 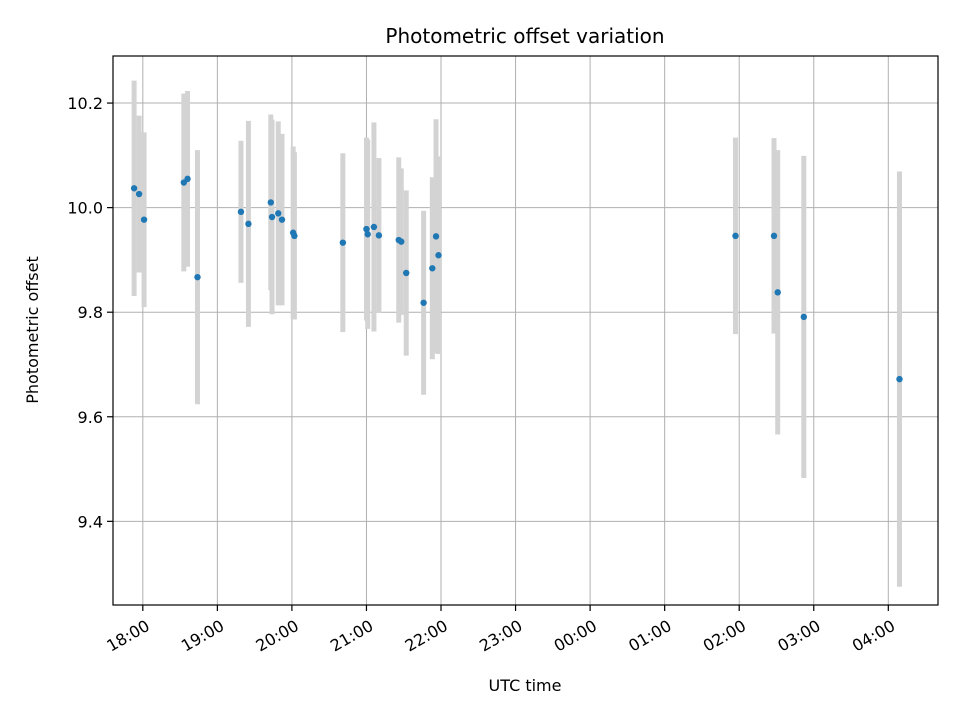 What do you see at coordinates (524, 36) in the screenshot?
I see `chart-title: Photometric offset variation` at bounding box center [524, 36].